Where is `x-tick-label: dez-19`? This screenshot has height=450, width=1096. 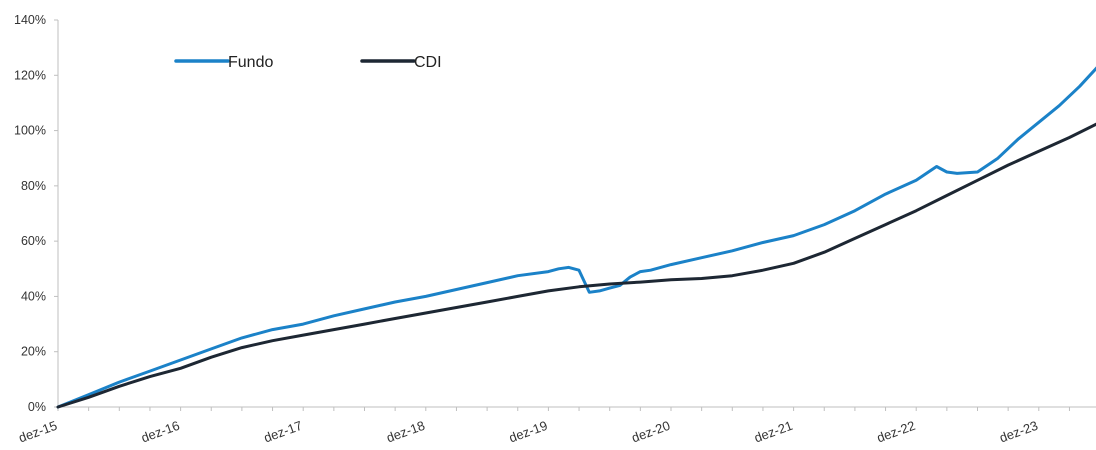
x-tick-label: dez-19 is located at coordinates (528, 432).